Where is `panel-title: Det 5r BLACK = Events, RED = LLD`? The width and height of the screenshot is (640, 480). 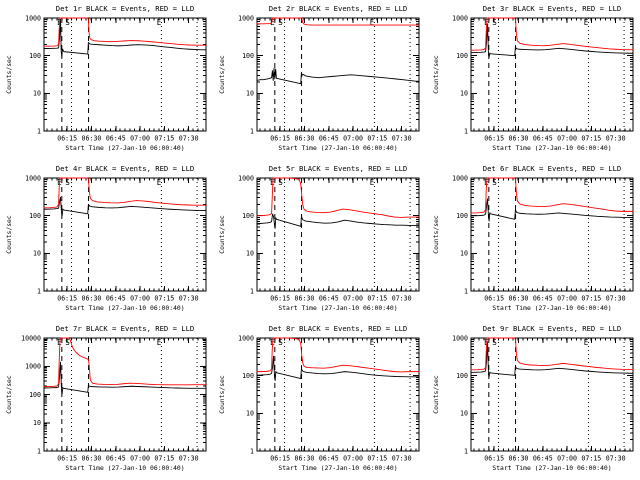
panel-title: Det 5r BLACK = Events, RED = LLD is located at coordinates (338, 168).